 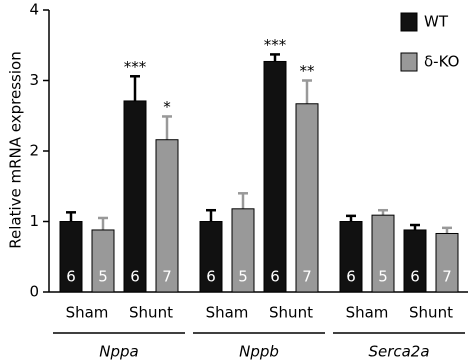 I want to click on group-label: Serca2a, so click(x=398, y=352).